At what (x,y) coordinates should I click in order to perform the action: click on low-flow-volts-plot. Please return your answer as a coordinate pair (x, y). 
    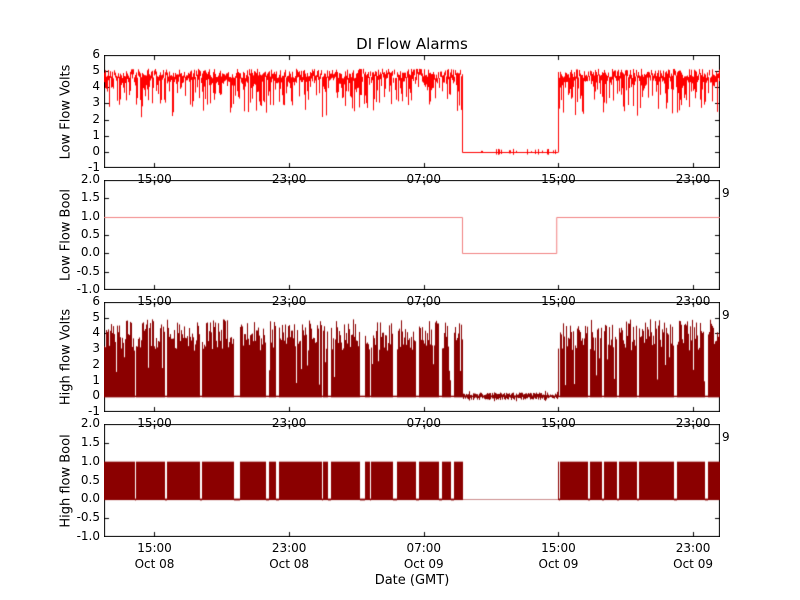
    Looking at the image, I should click on (412, 111).